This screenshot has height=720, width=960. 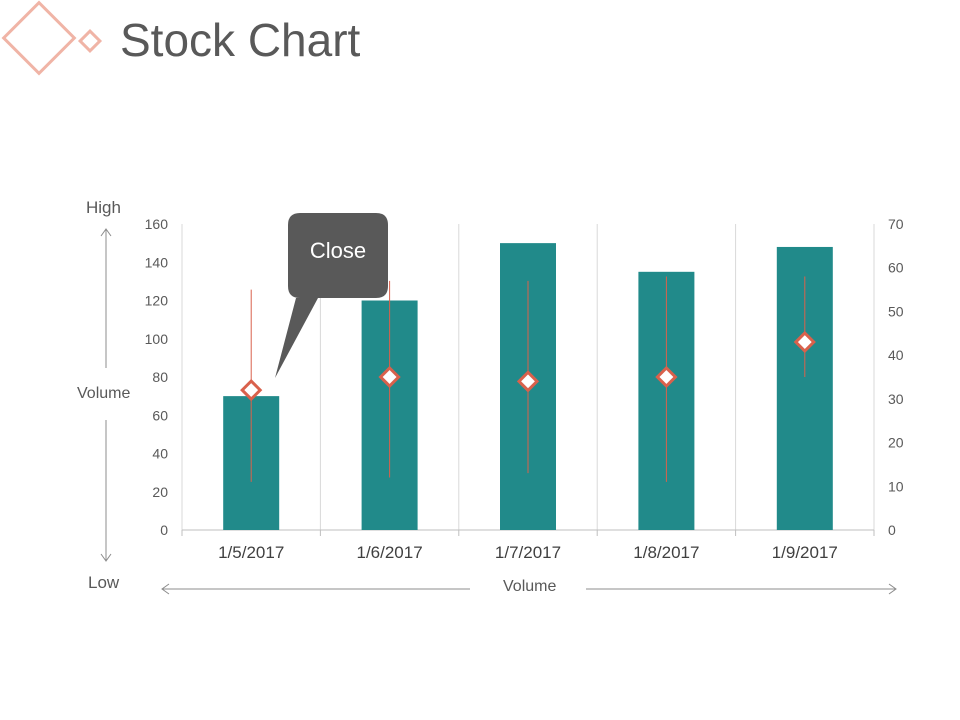 I want to click on callout-bubble, so click(x=331, y=295).